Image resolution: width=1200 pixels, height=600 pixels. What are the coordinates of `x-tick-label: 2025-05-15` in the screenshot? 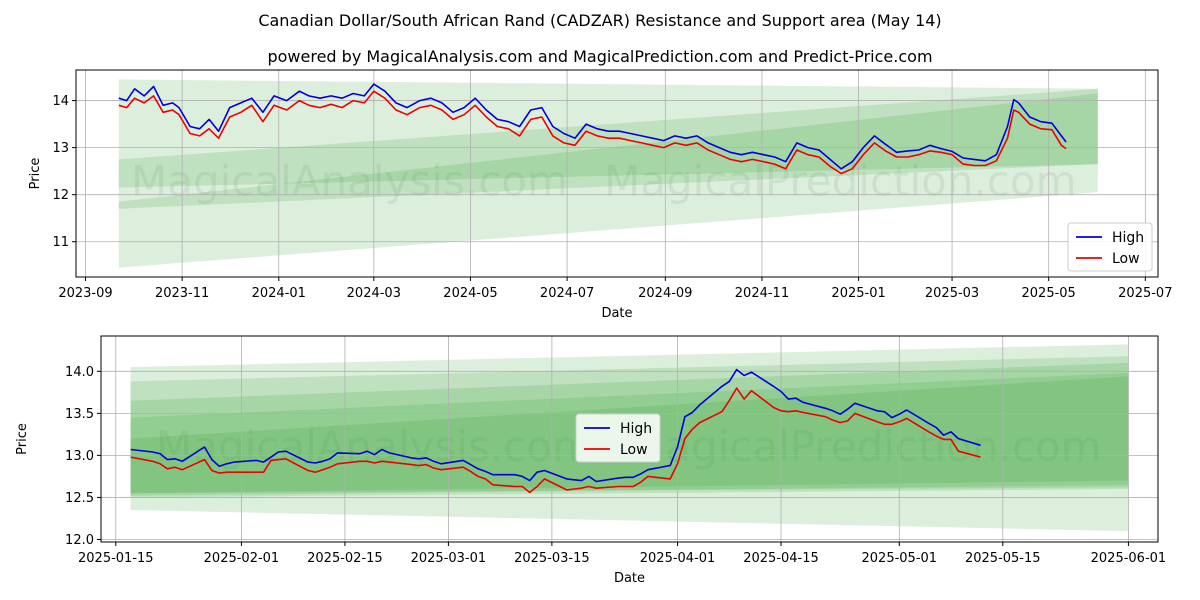 It's located at (1003, 558).